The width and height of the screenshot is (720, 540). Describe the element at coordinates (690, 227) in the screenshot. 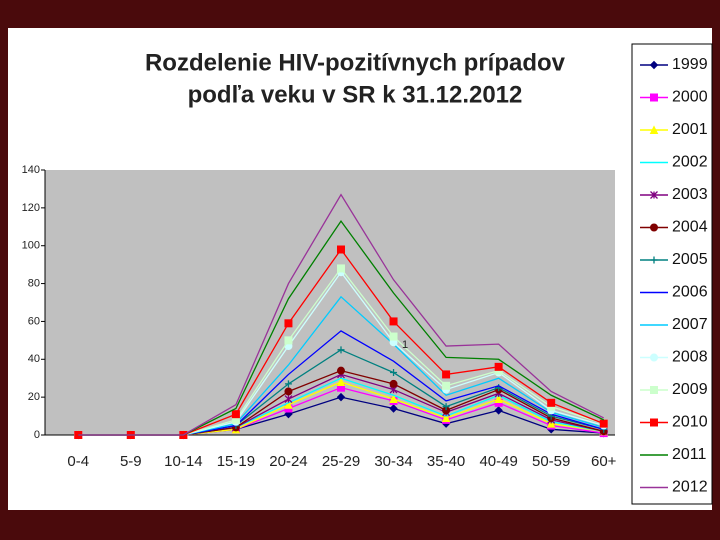

I see `legend-label: 2004` at that location.